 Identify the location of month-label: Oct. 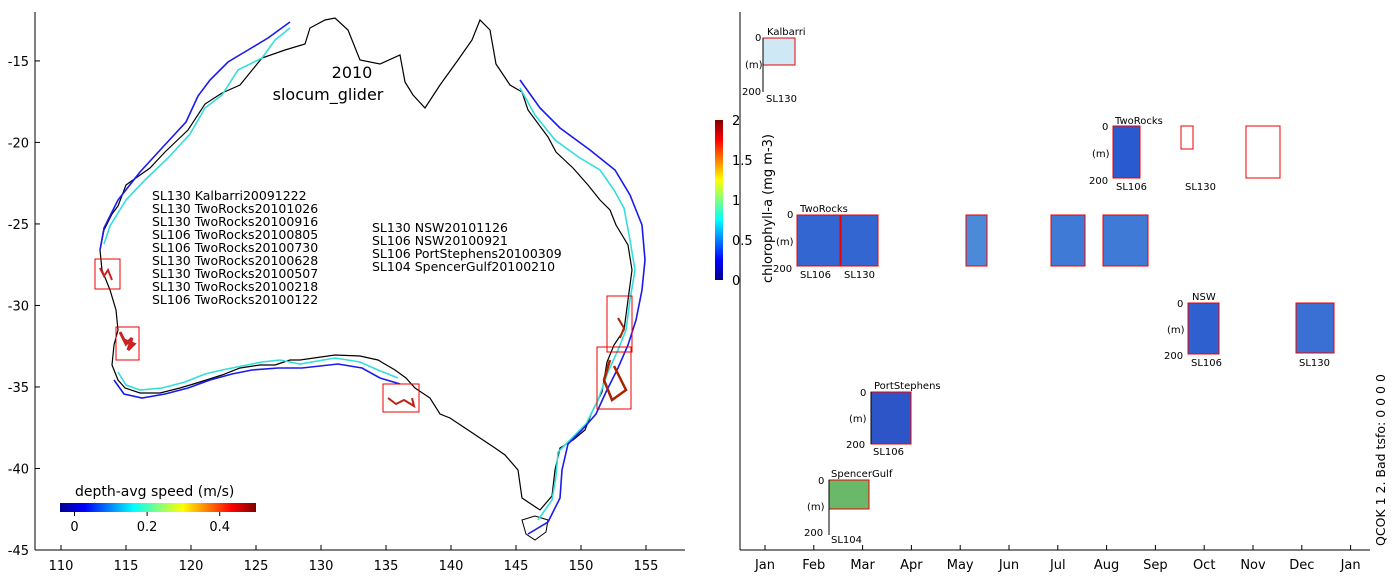
(1204, 565).